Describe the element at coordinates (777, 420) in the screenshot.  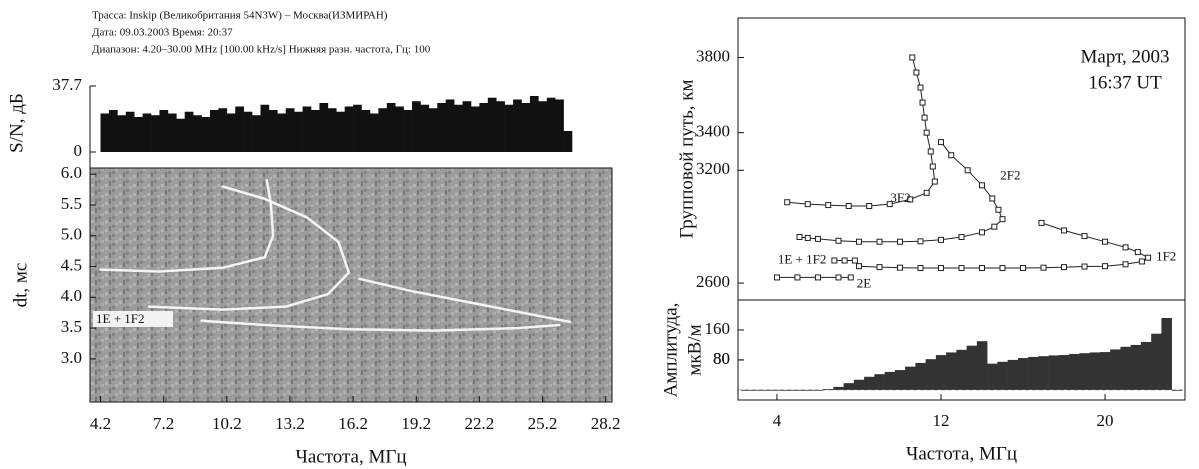
I see `x-tick-label: 4` at that location.